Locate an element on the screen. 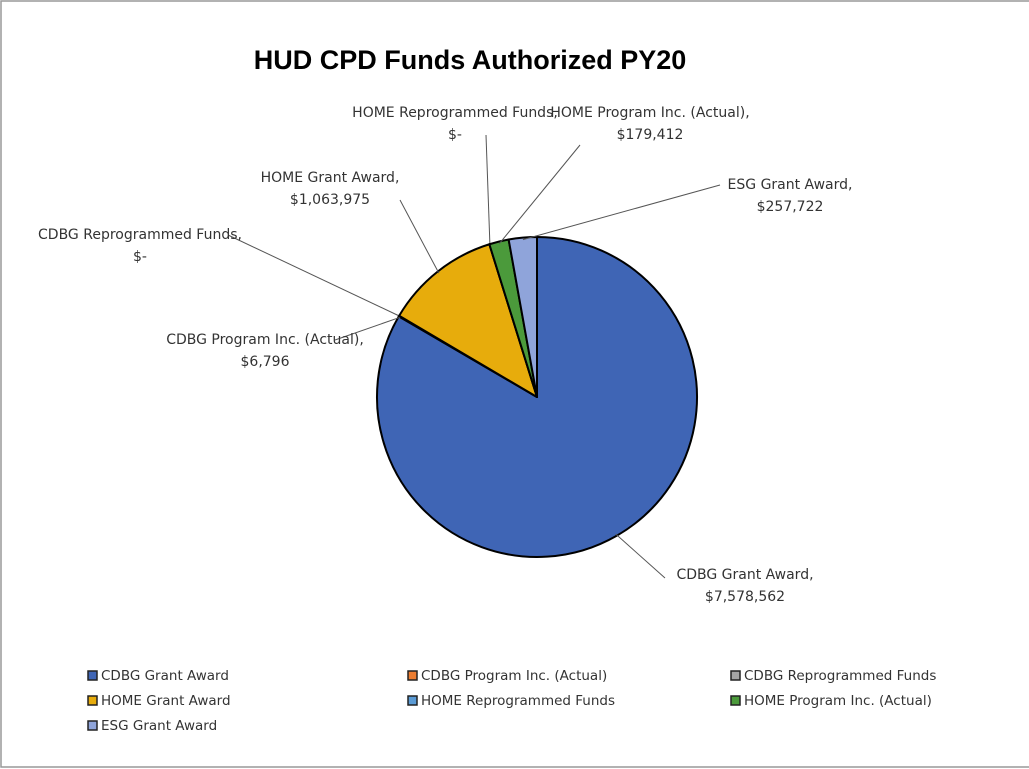 This screenshot has height=769, width=1029. data-label: CDBG Grant Award, $7,578,562 is located at coordinates (744, 586).